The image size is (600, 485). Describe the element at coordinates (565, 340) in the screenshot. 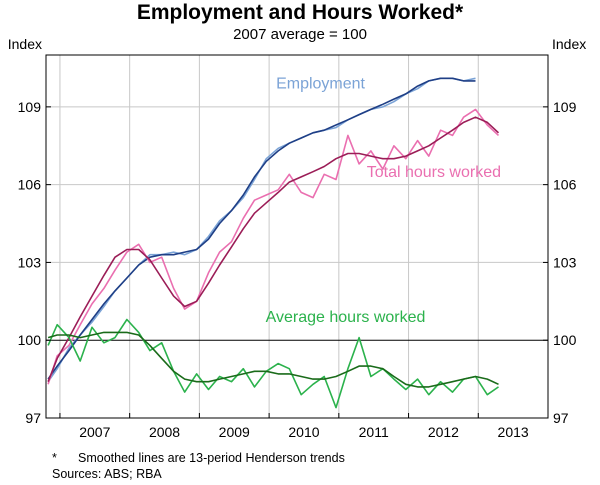

I see `y-tick-label-right: 100` at that location.